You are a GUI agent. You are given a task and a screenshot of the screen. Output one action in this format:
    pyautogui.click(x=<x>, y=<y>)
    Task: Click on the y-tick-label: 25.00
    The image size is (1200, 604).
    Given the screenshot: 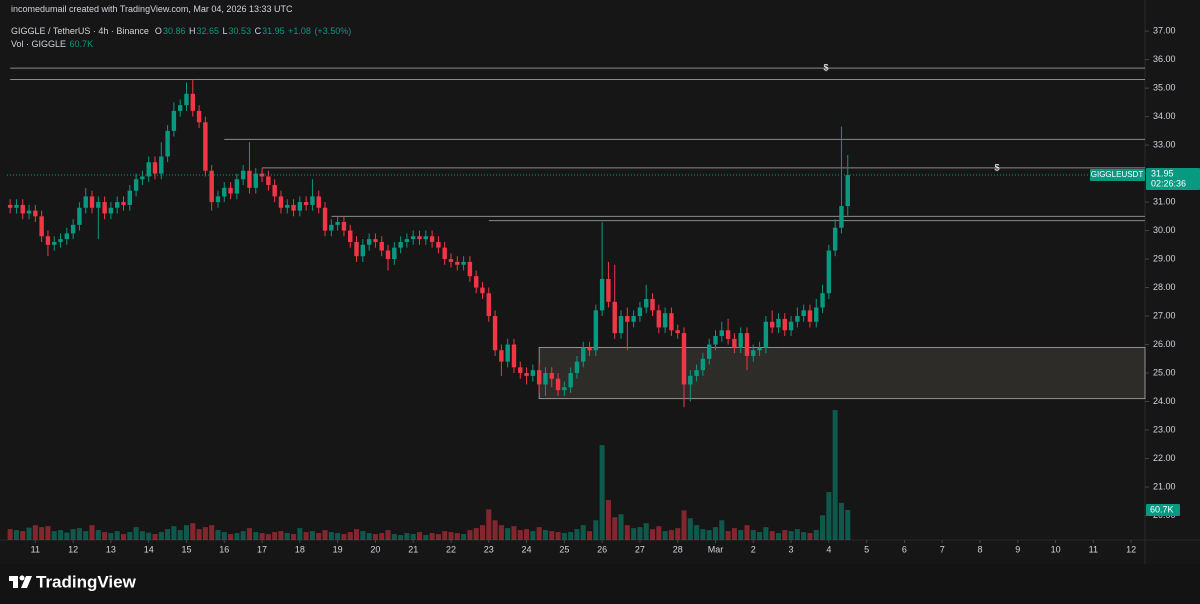 What is the action you would take?
    pyautogui.click(x=1164, y=372)
    